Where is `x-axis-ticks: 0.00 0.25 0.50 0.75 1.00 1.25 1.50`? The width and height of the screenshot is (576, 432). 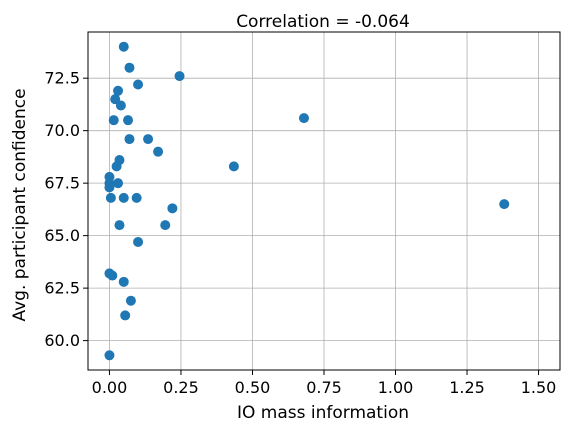 x-axis-ticks: 0.00 0.25 0.50 0.75 1.00 1.25 1.50 is located at coordinates (324, 383).